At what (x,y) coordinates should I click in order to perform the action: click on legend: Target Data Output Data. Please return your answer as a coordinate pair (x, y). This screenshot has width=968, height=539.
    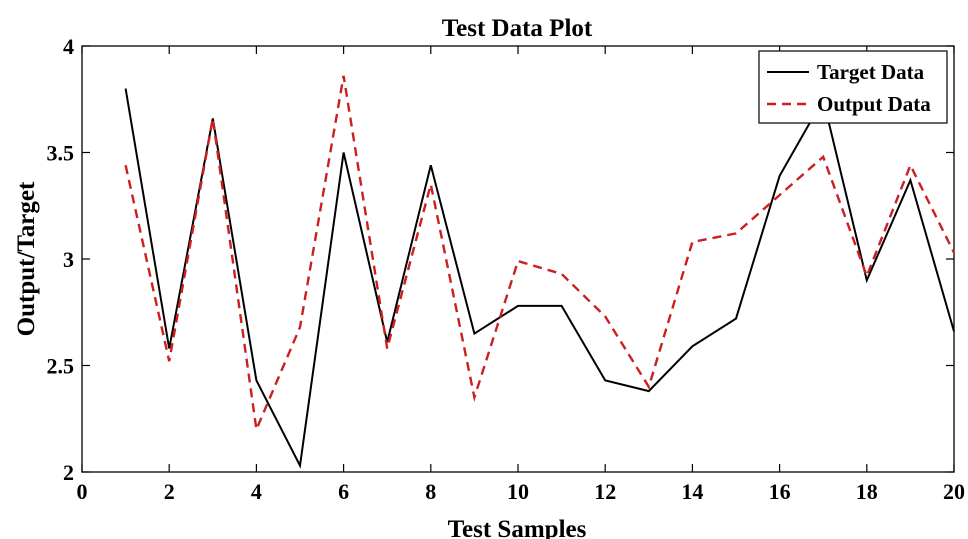
    Looking at the image, I should click on (853, 87).